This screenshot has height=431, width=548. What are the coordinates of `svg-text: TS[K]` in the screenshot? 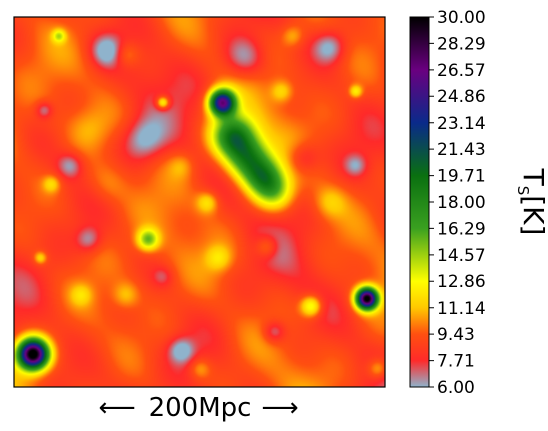 It's located at (531, 202).